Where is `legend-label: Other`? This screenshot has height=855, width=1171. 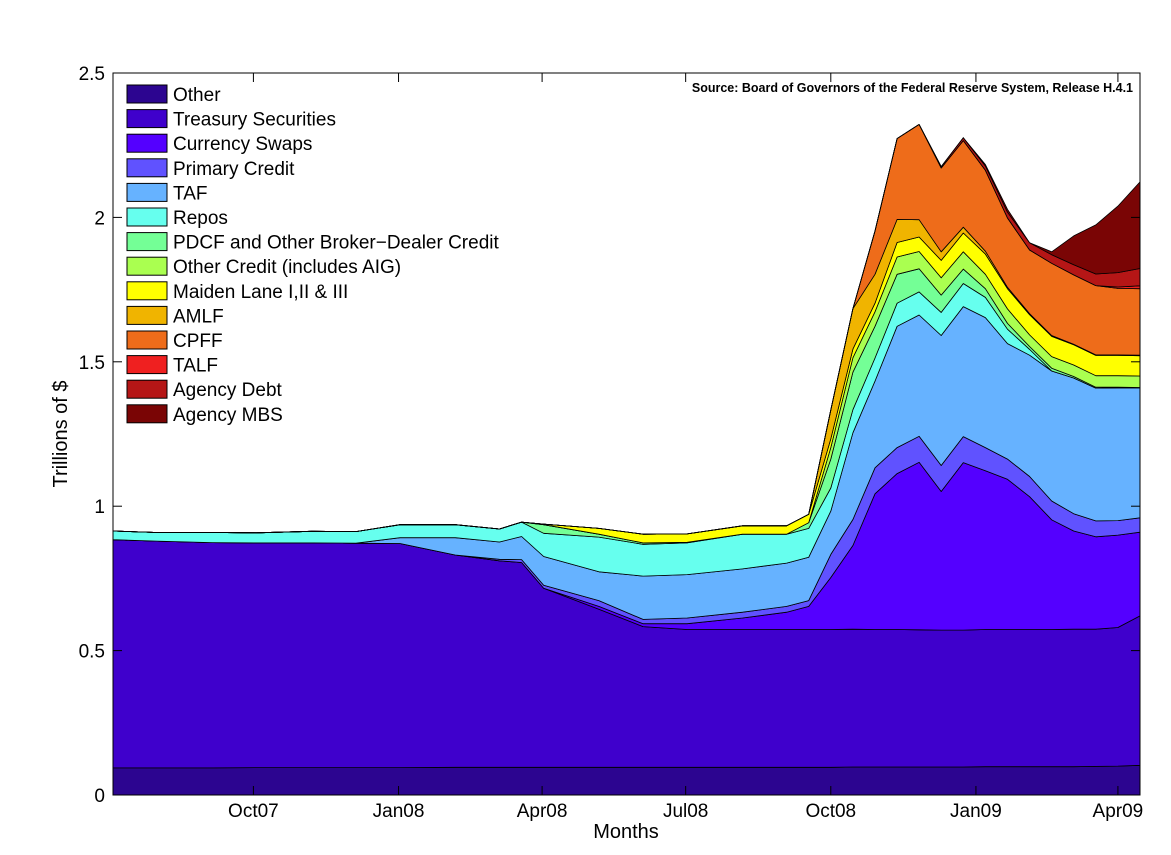
legend-label: Other is located at coordinates (197, 95).